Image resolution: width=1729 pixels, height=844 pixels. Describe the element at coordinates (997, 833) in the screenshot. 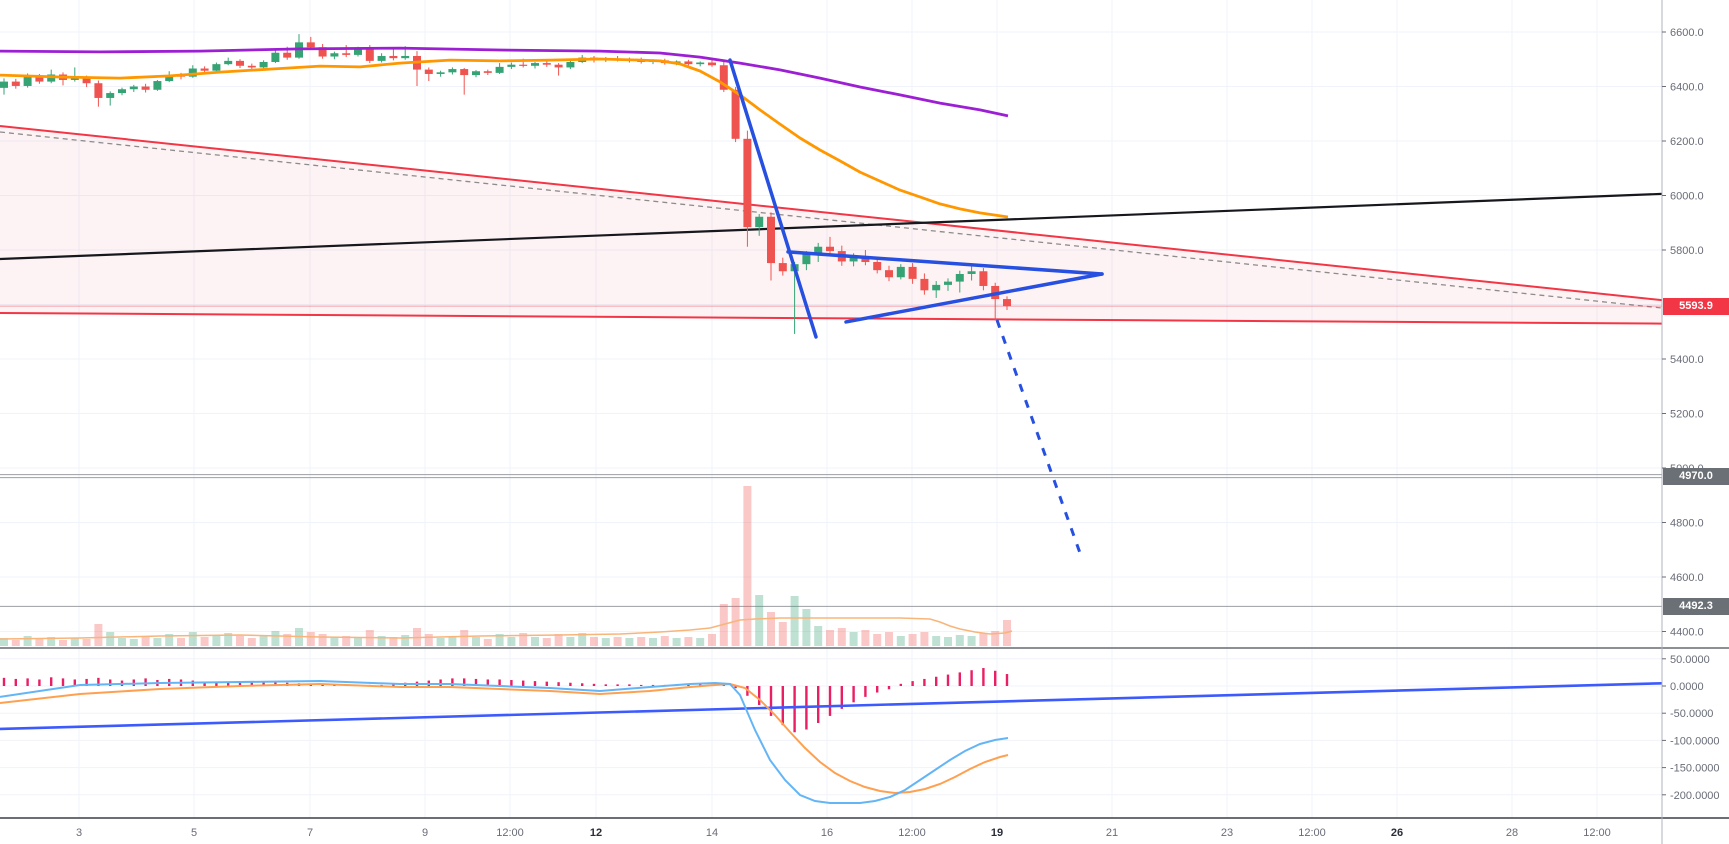

I see `time-tick-label: 19` at that location.